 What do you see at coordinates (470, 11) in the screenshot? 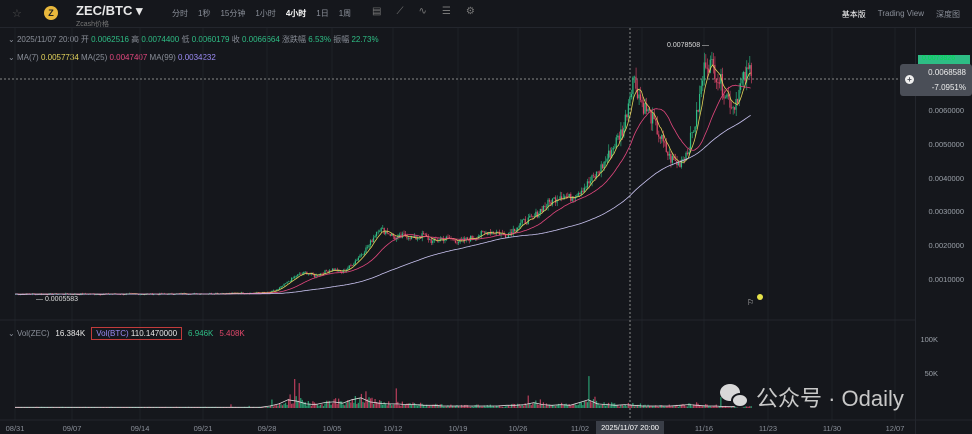
I see `gear-icon: ⚙` at bounding box center [470, 11].